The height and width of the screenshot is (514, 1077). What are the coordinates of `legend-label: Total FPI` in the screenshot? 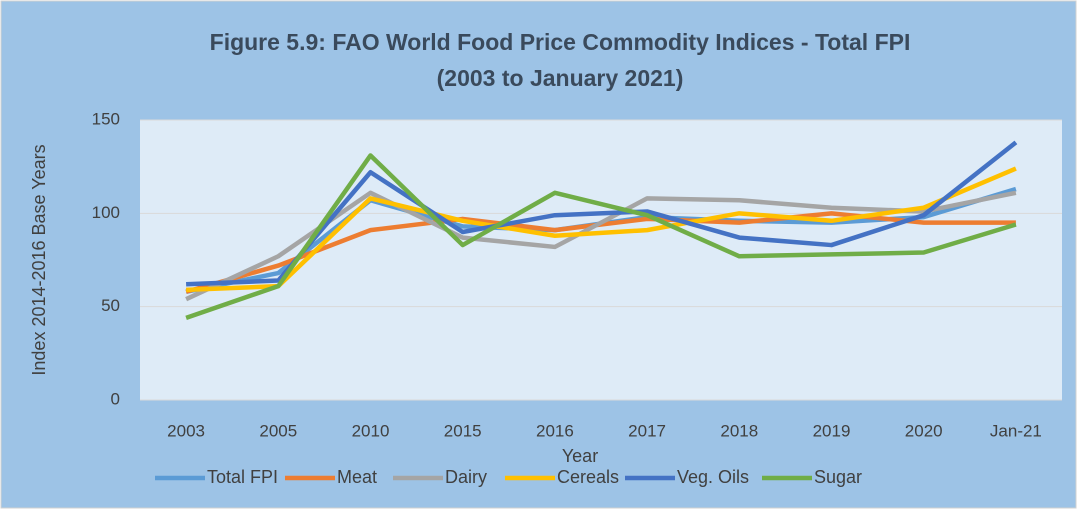 It's located at (242, 477).